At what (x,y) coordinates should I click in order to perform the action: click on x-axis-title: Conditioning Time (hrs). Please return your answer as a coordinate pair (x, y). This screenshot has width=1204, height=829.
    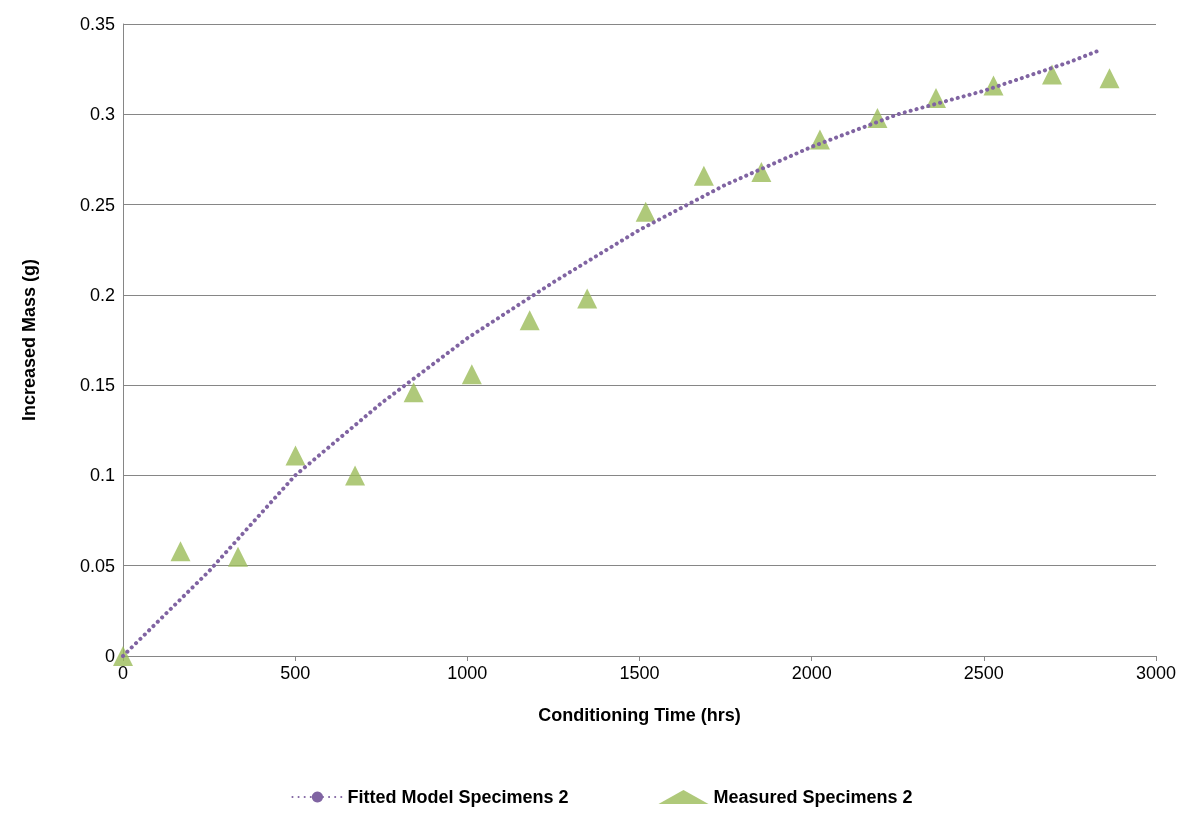
    Looking at the image, I should click on (639, 715).